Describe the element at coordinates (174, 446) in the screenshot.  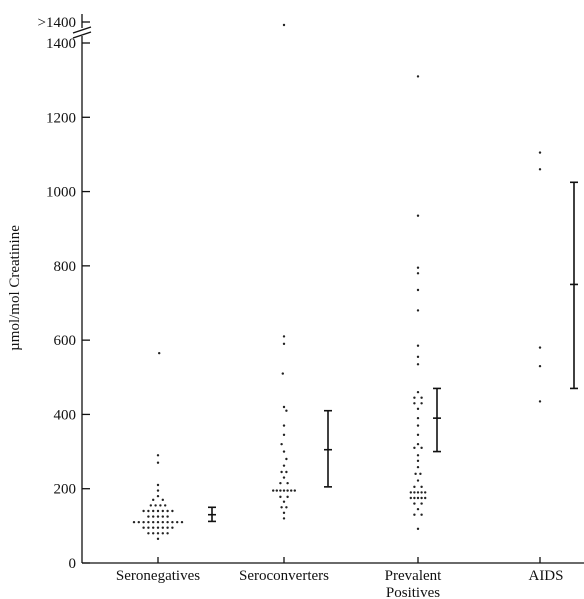
I see `group-seronegatives` at that location.